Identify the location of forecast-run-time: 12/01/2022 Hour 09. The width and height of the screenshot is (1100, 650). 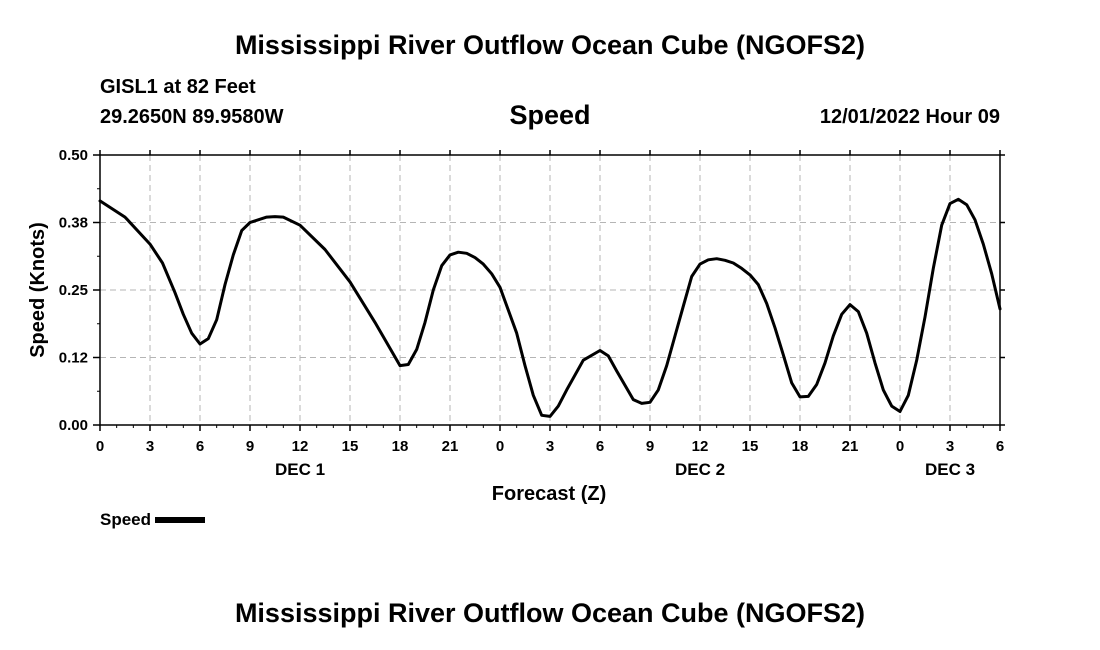
(909, 117).